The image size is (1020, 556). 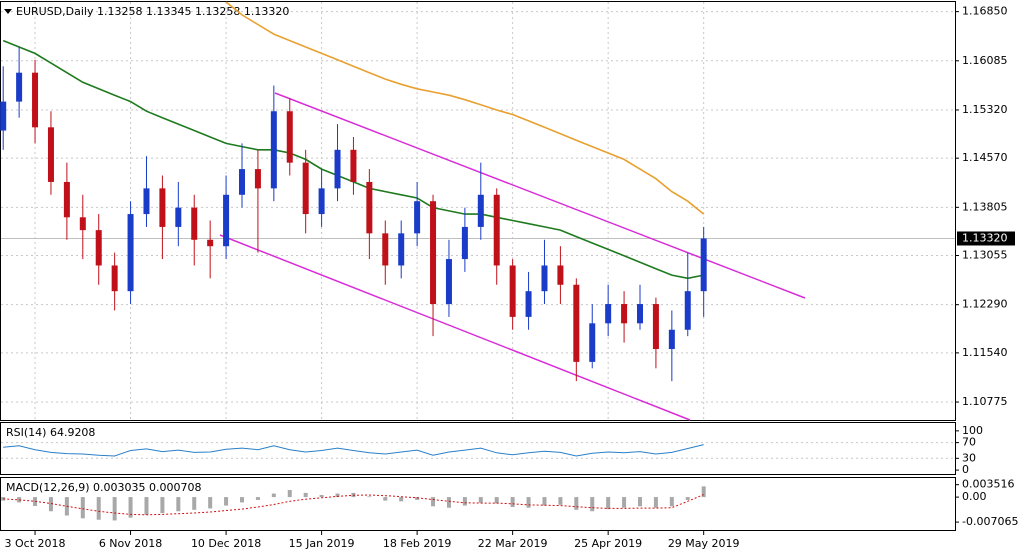 What do you see at coordinates (985, 304) in the screenshot?
I see `y-tick-label: 1.12290` at bounding box center [985, 304].